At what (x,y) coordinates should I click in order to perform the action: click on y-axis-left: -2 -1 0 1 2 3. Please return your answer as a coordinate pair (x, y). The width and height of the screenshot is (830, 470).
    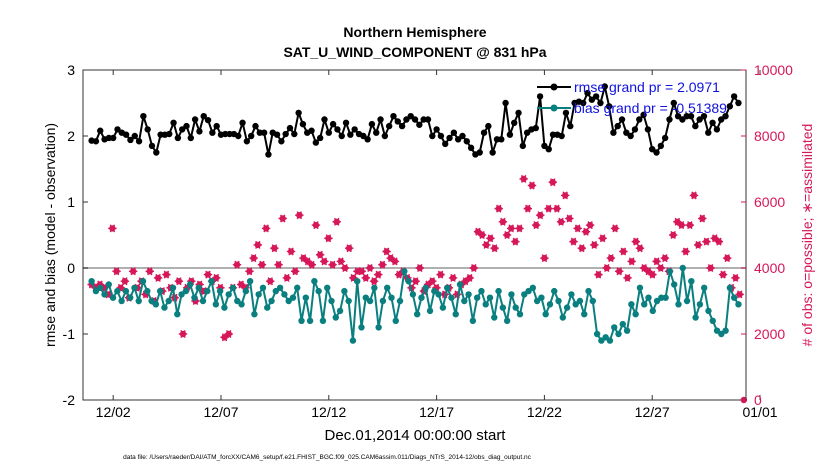
    Looking at the image, I should click on (75, 235).